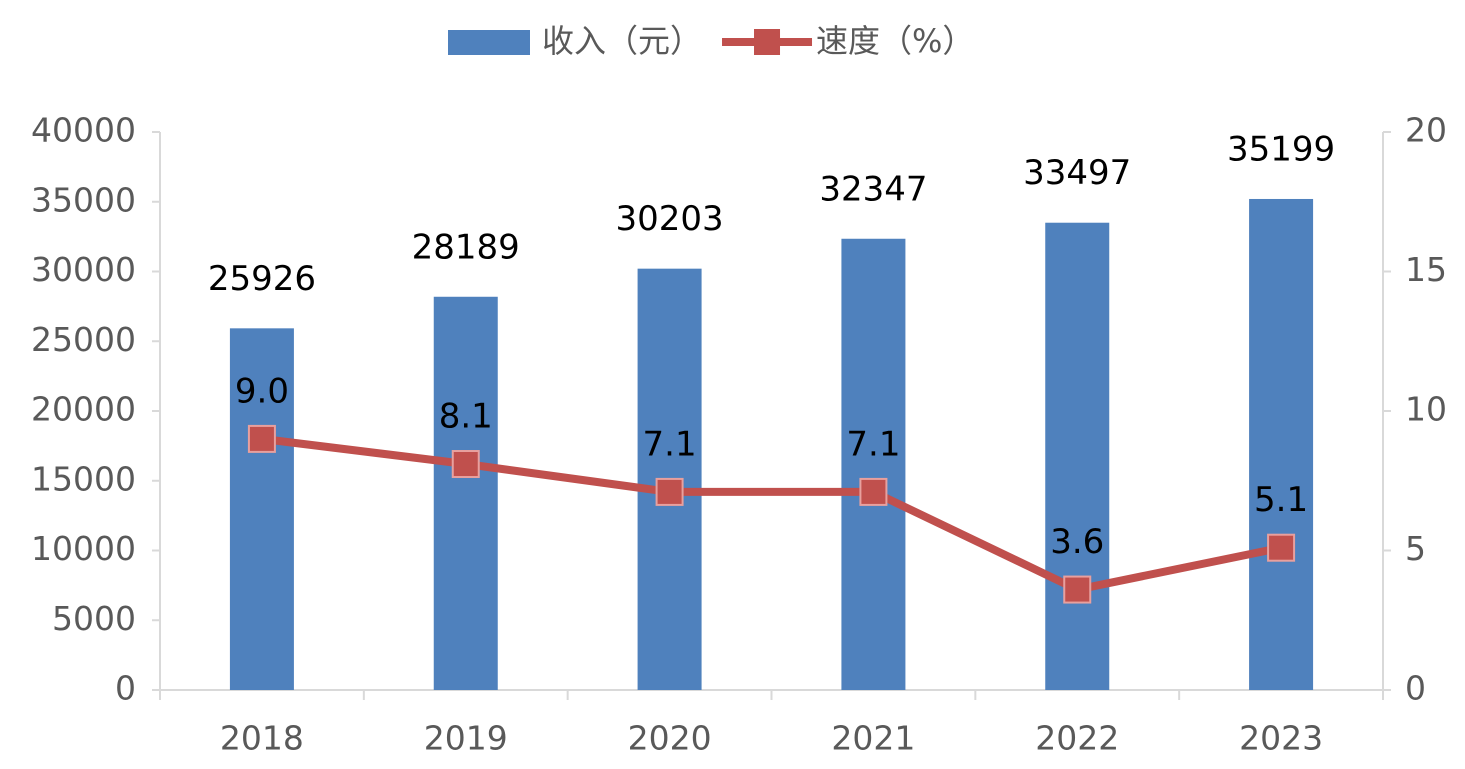 This screenshot has height=769, width=1465. Describe the element at coordinates (83, 269) in the screenshot. I see `y-tick-label: 30000` at that location.